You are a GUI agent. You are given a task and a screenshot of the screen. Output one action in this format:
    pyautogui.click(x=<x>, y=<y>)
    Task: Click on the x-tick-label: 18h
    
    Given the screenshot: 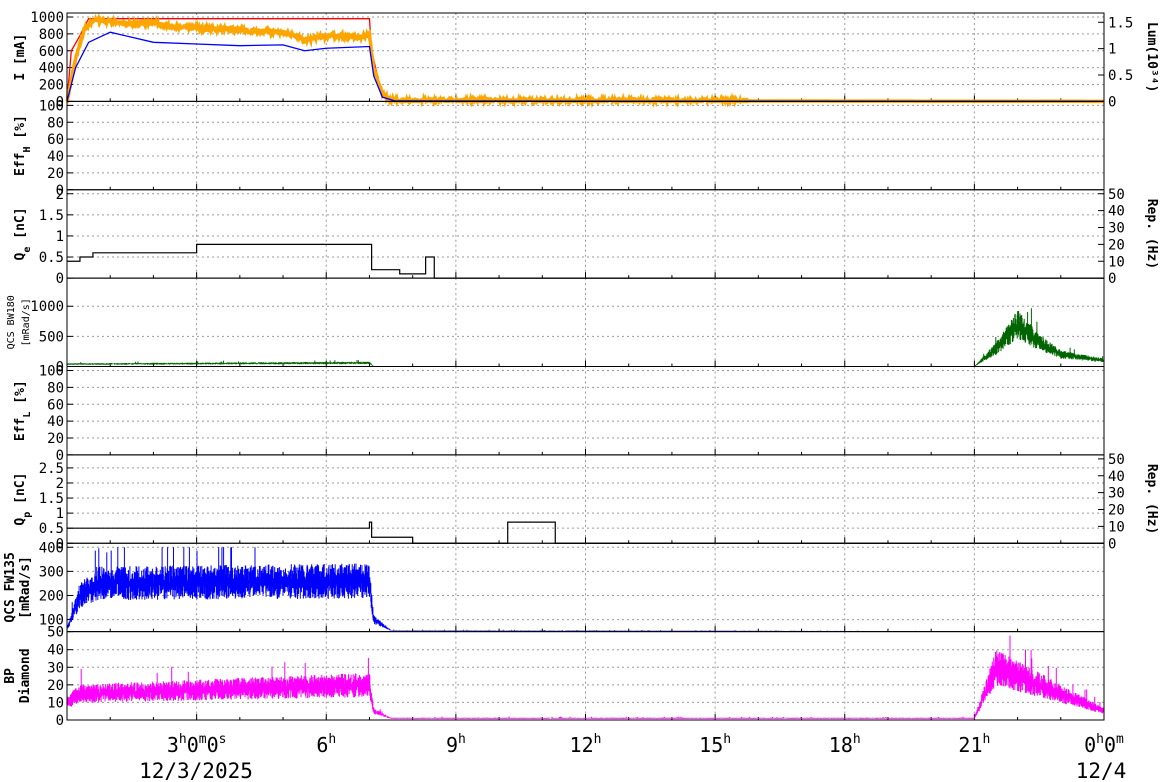 What is the action you would take?
    pyautogui.click(x=845, y=744)
    